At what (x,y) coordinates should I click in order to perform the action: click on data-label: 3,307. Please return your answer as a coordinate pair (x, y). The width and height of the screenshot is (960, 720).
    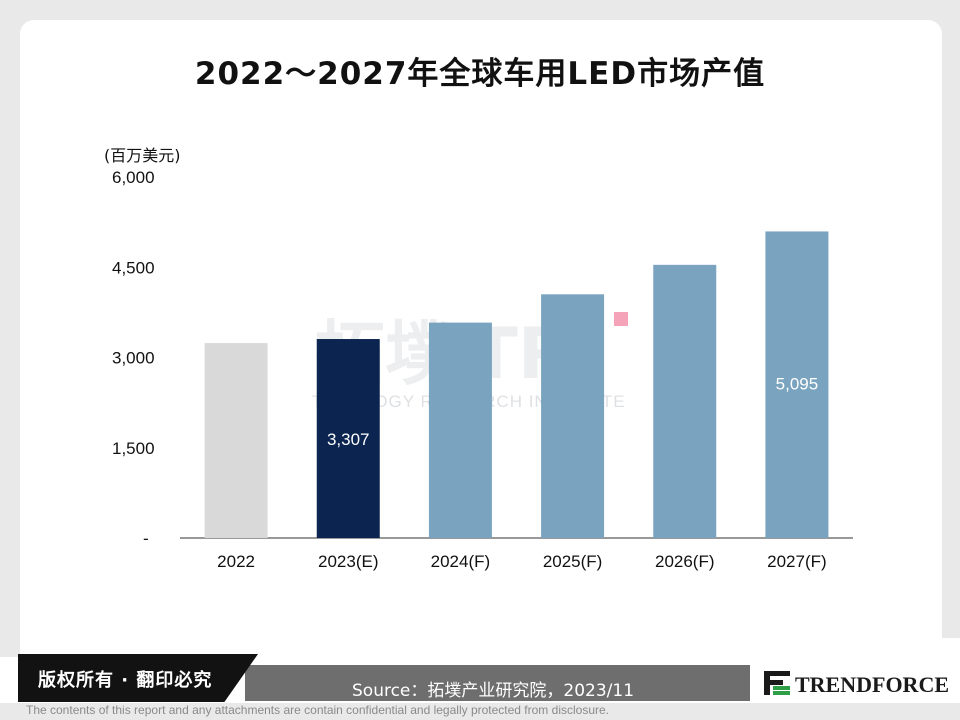
    Looking at the image, I should click on (348, 439).